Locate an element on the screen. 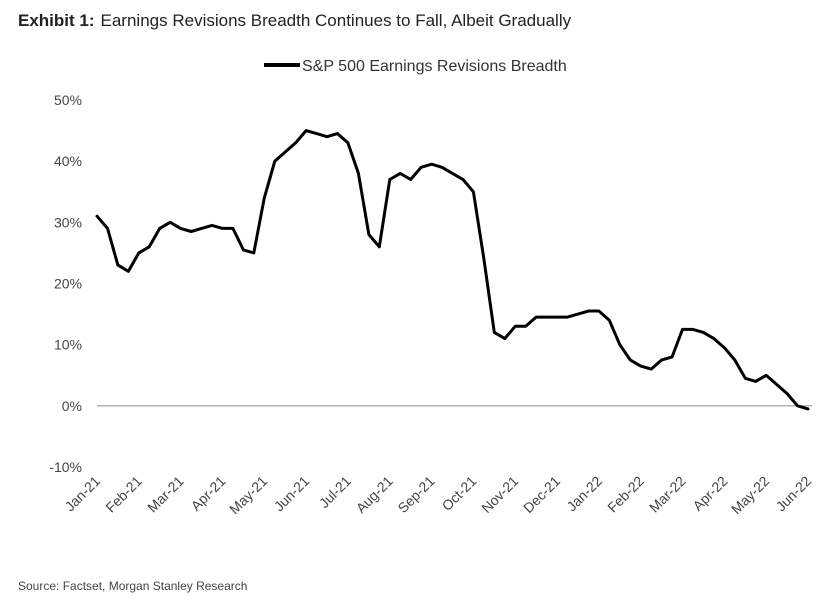  exhibit-label: Exhibit 1: is located at coordinates (56, 20).